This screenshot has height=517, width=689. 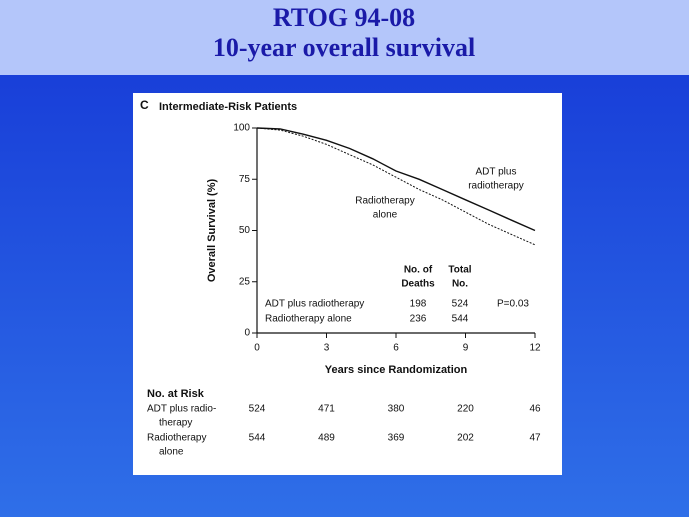 What do you see at coordinates (513, 304) in the screenshot?
I see `p-value: P=0.03` at bounding box center [513, 304].